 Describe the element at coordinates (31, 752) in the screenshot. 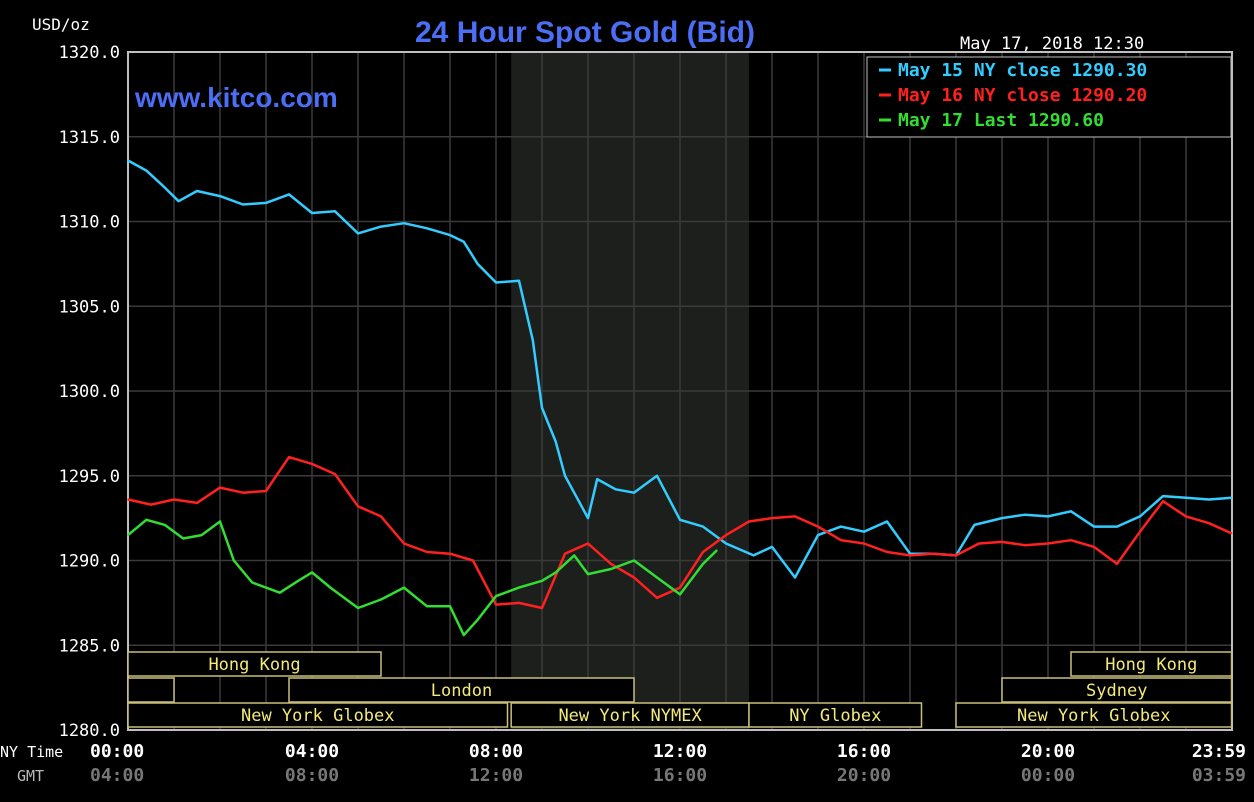

I see `x-row-label-ny: NY Time` at that location.